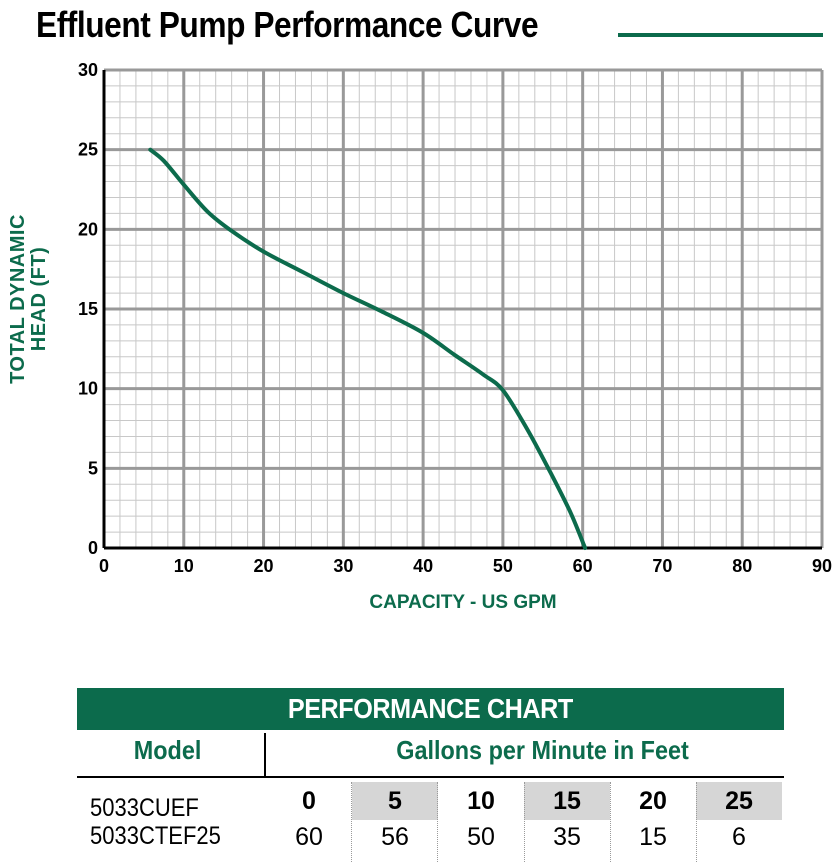 The height and width of the screenshot is (867, 839). I want to click on gpm-cell: 25, so click(739, 801).